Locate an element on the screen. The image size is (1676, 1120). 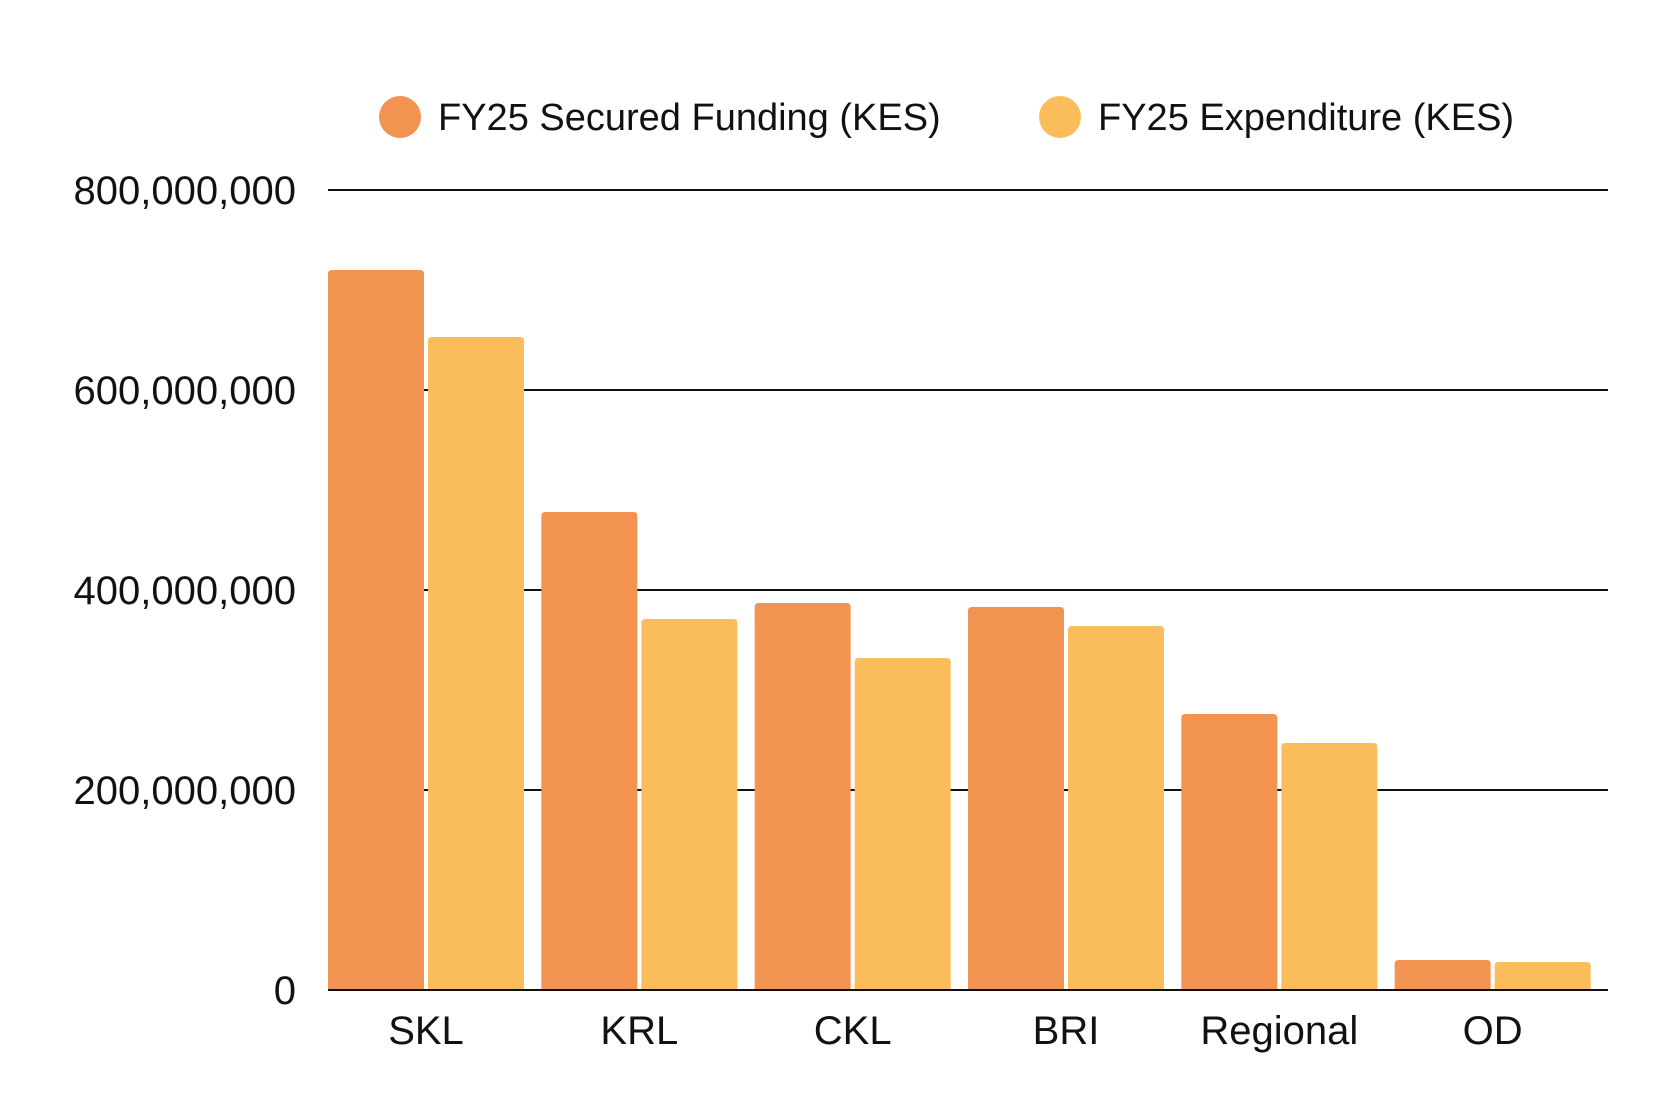
y-tick-label: 400,000,000 is located at coordinates (185, 591).